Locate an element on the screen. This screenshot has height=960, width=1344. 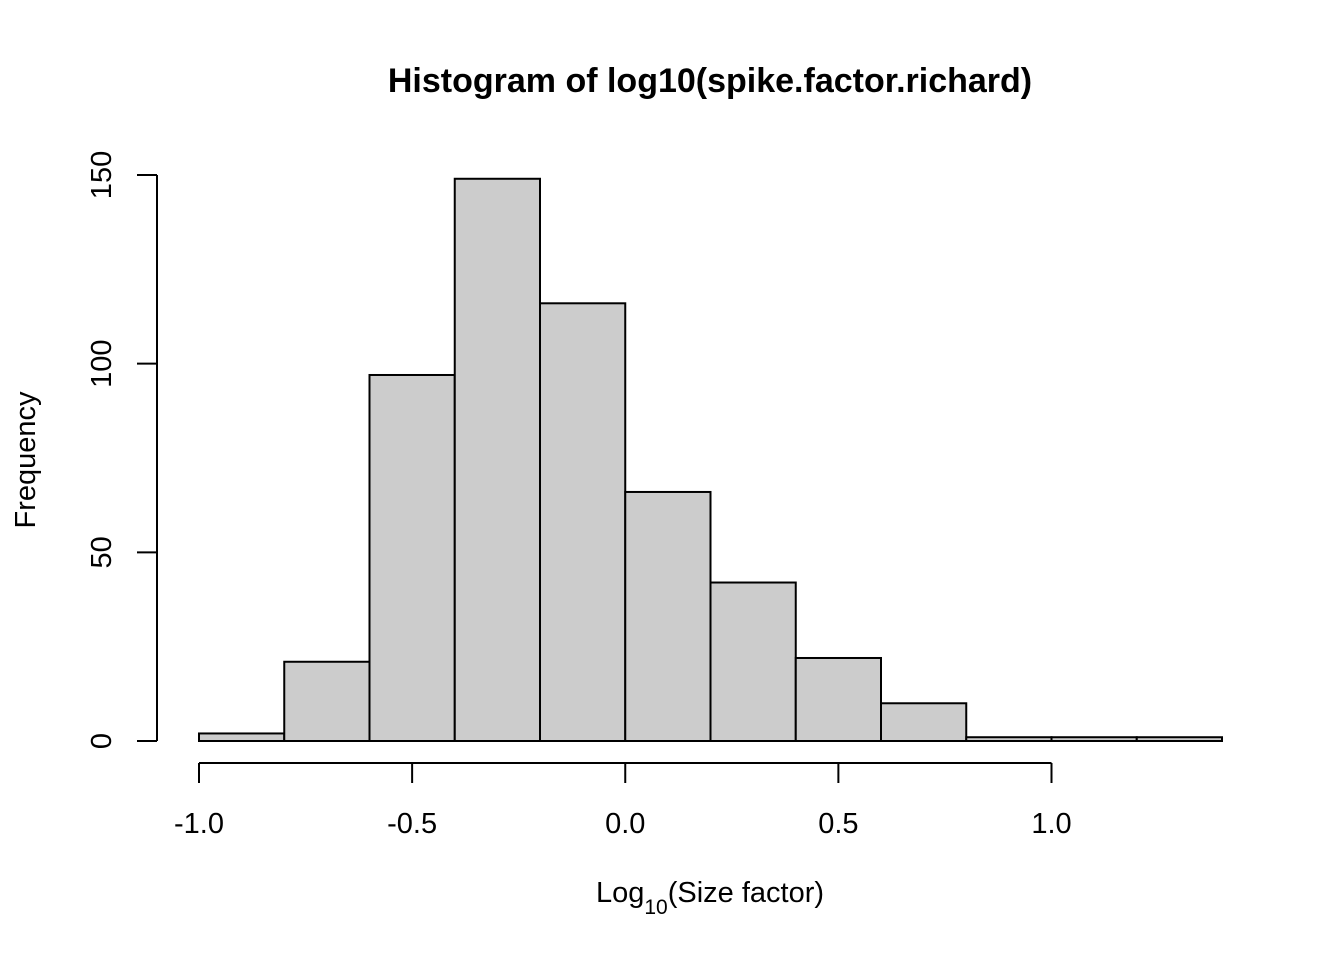
x-axis-label-subscript: 10 is located at coordinates (655, 907).